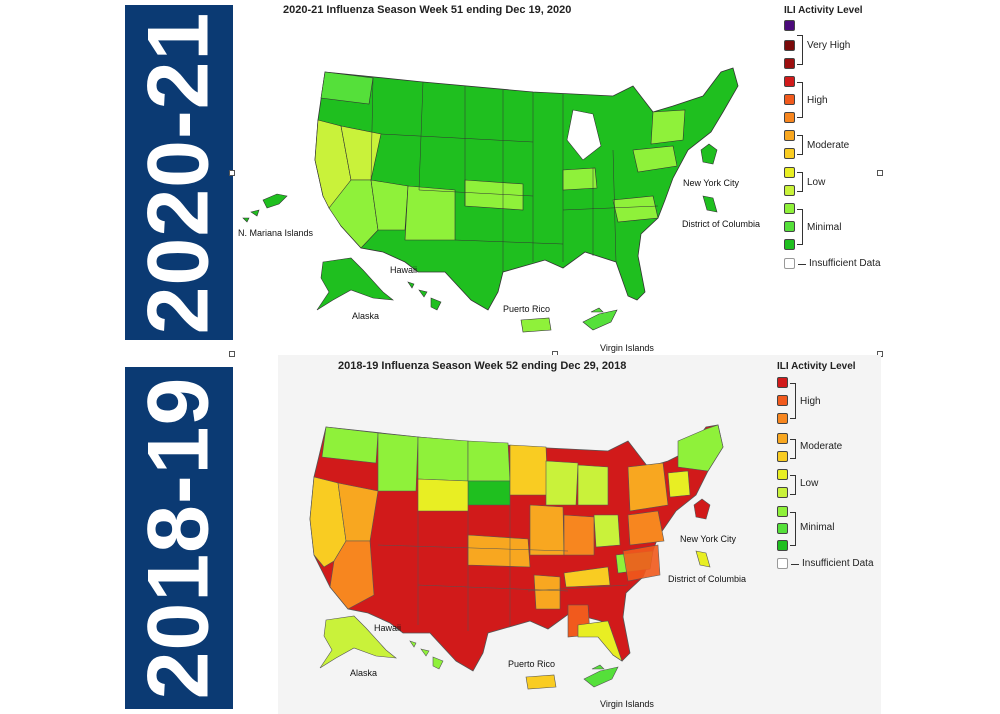 This screenshot has width=1000, height=714. I want to click on season-band-label: 2018-19, so click(178, 538).